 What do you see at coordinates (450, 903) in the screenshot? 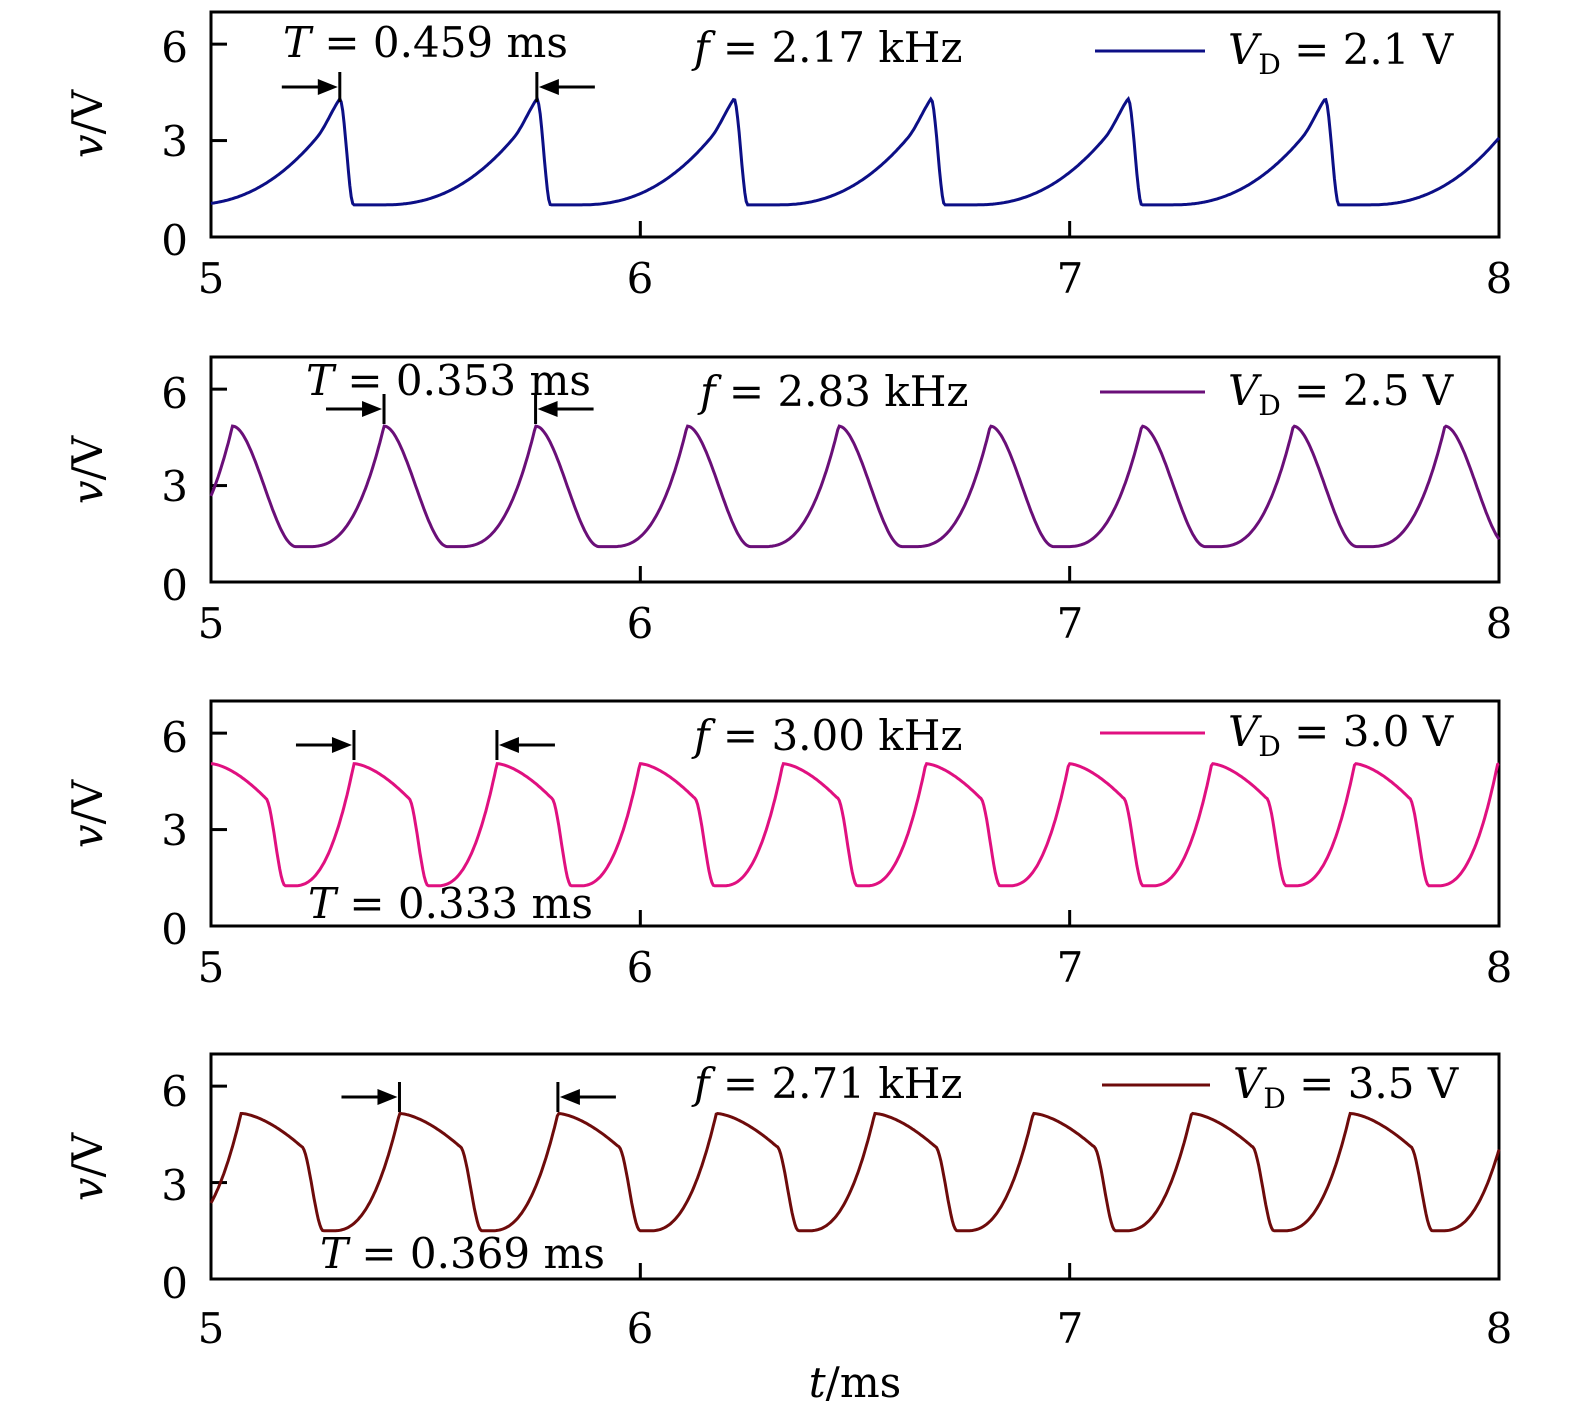
I see `period-label: T = 0.333 ms` at bounding box center [450, 903].